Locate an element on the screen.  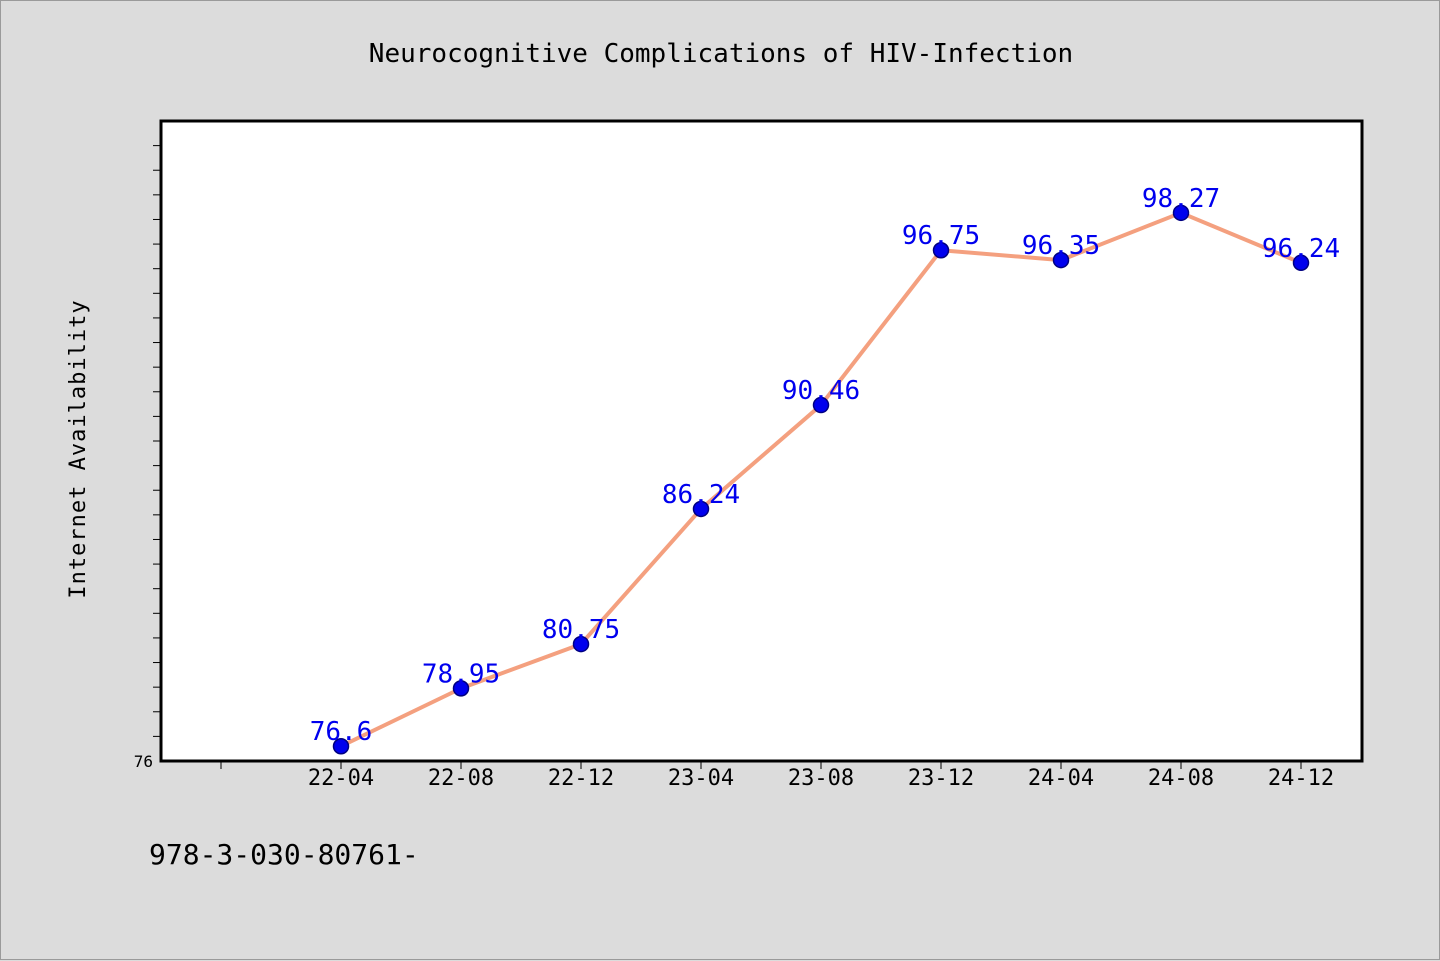
data-label: 76.6 is located at coordinates (341, 732).